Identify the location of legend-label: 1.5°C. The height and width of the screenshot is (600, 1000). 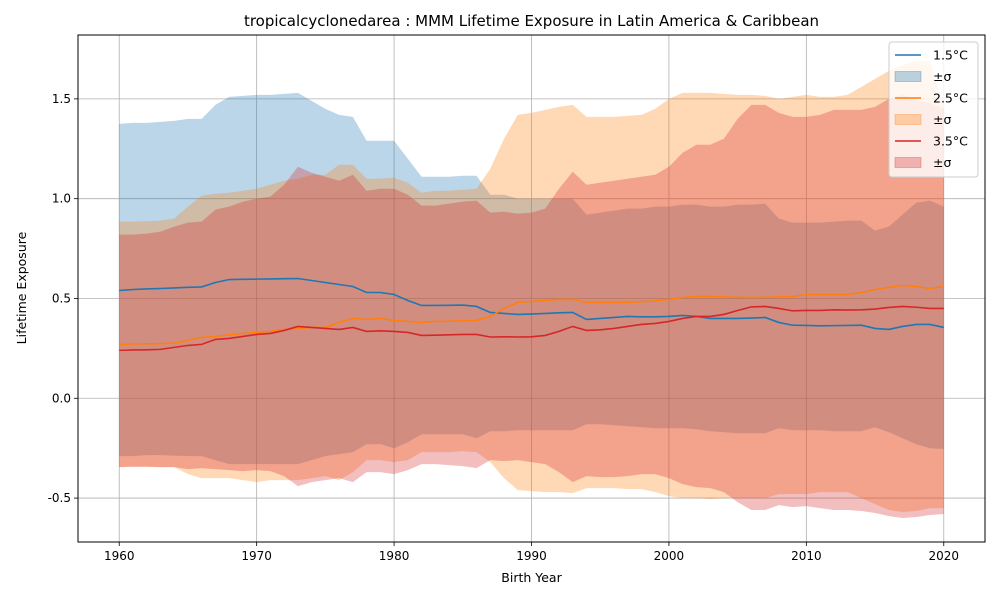
(950, 55).